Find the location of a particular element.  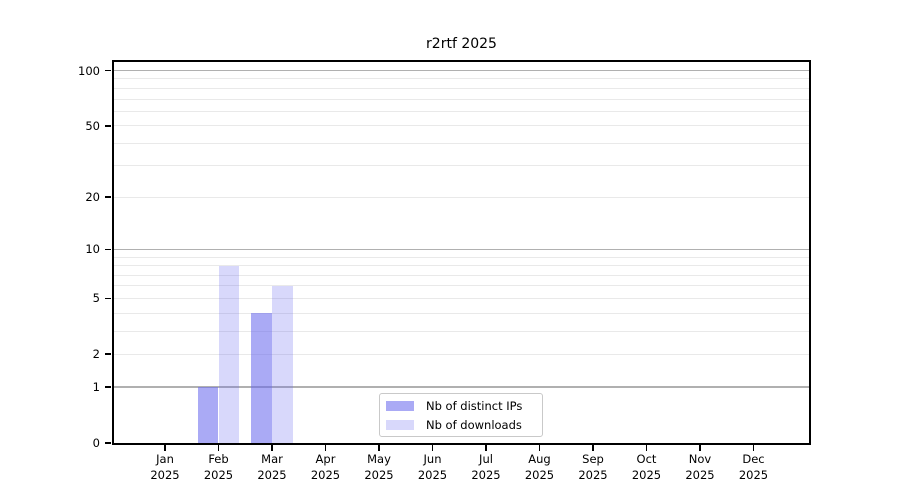

bar-nb-of-distinct-ips-feb is located at coordinates (208, 415).